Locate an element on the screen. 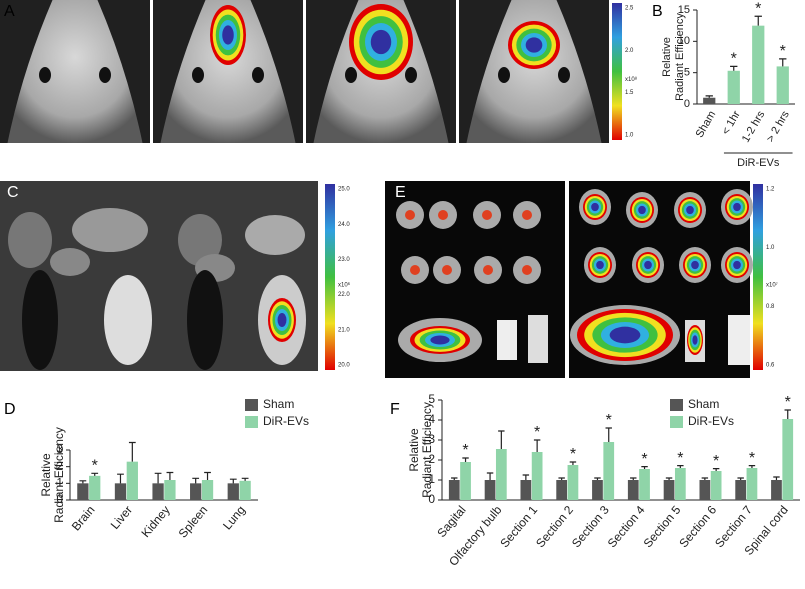 The width and height of the screenshot is (805, 589). colorbar-unit: x10⁶ is located at coordinates (344, 285).